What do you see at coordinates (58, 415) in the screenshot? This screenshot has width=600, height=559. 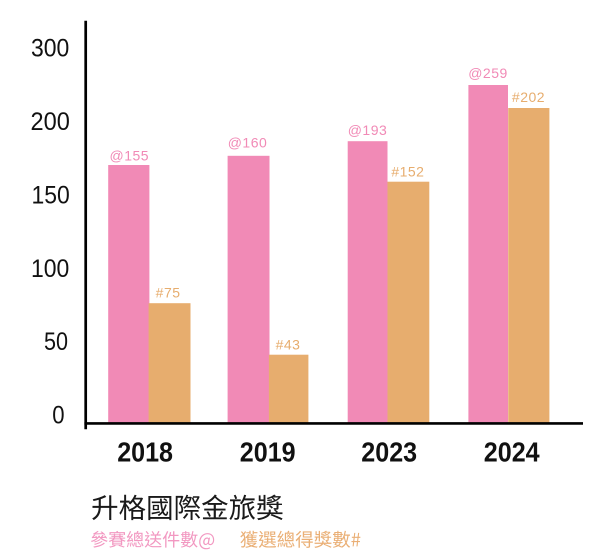 I see `svg-text: 0` at bounding box center [58, 415].